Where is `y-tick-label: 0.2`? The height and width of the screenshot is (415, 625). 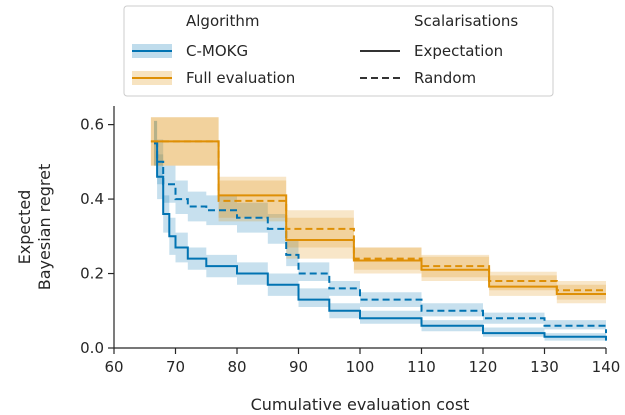
y-tick-label: 0.2 is located at coordinates (92, 274).